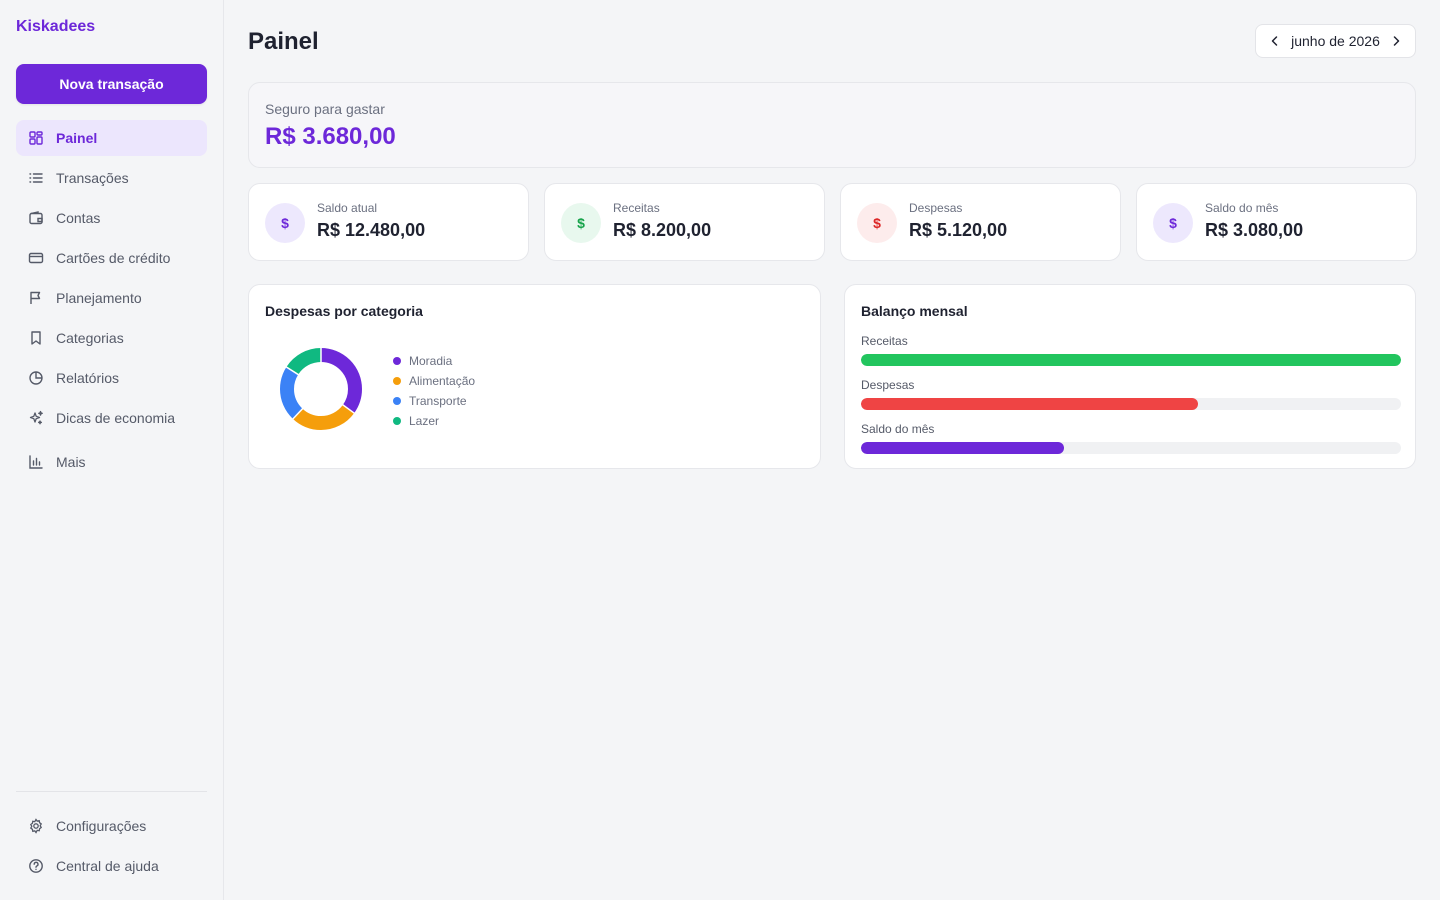 The height and width of the screenshot is (900, 1440). I want to click on legend-label: Moradia, so click(431, 361).